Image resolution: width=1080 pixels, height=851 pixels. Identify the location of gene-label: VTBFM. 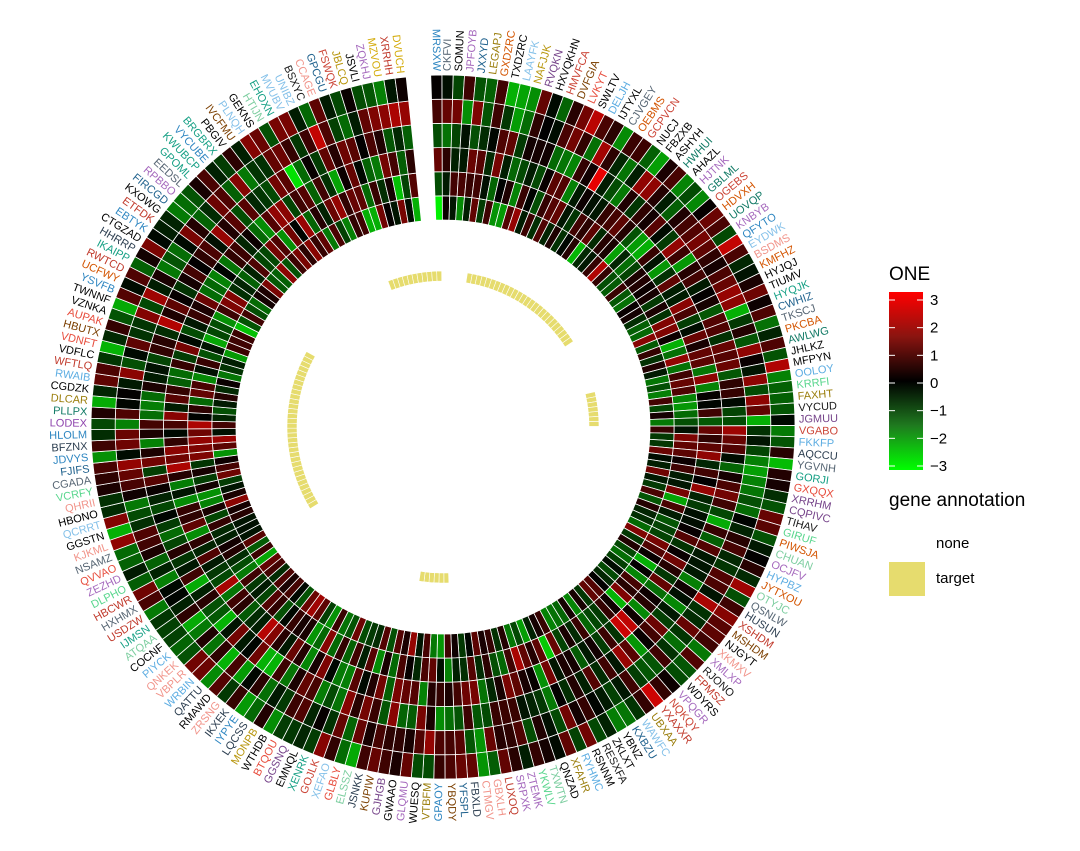
(427, 801).